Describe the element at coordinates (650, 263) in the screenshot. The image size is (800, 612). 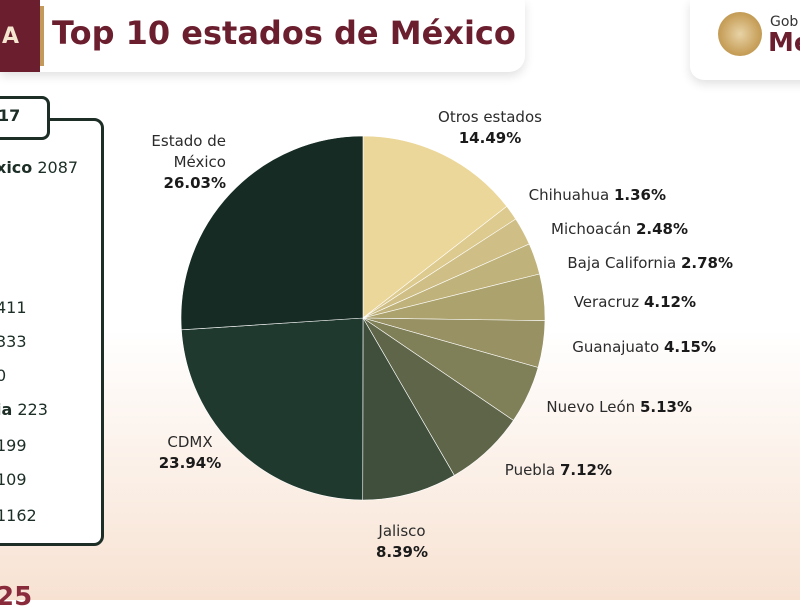
I see `slice-label: Baja California 2.78%` at that location.